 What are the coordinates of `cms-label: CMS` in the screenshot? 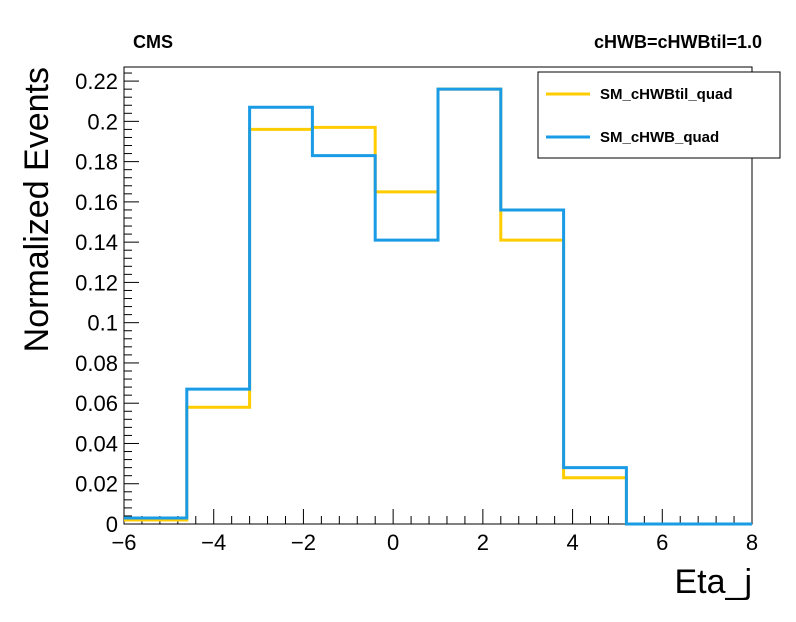 It's located at (153, 42).